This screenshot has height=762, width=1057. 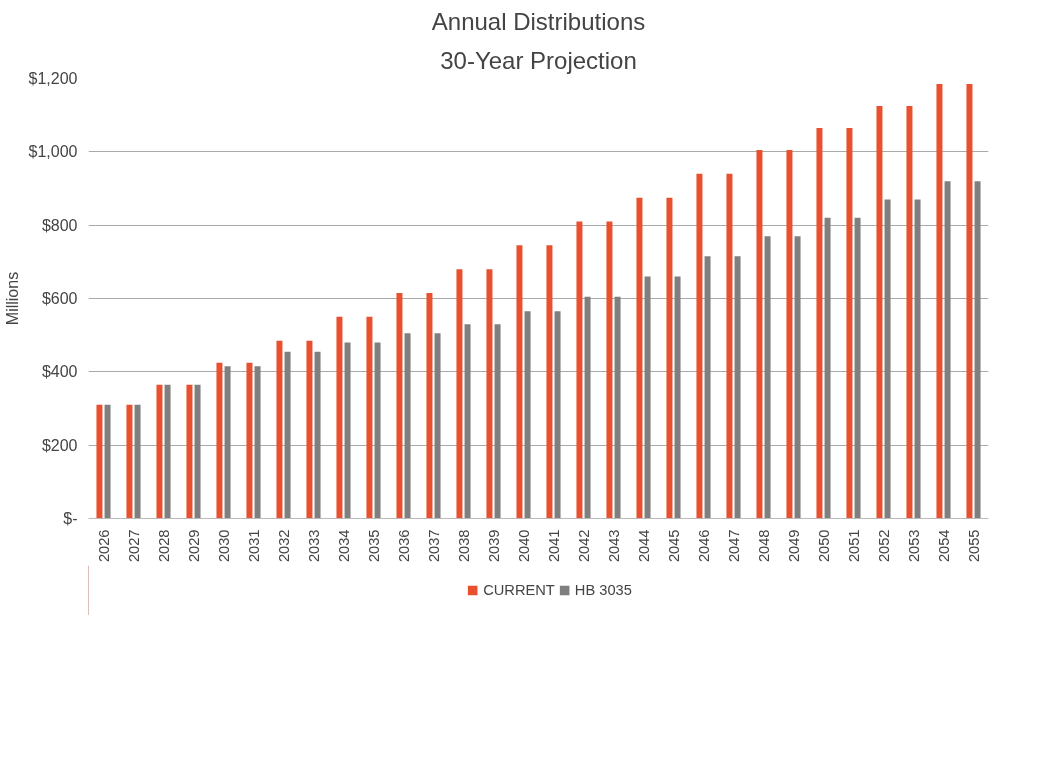 I want to click on y-tick-label: $400, so click(x=59, y=372).